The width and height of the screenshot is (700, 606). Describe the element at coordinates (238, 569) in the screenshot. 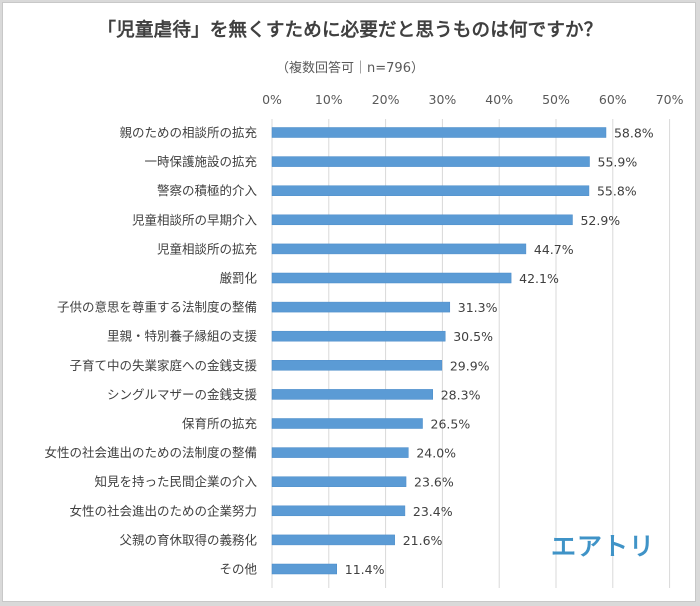

I see `category-label: その他` at that location.